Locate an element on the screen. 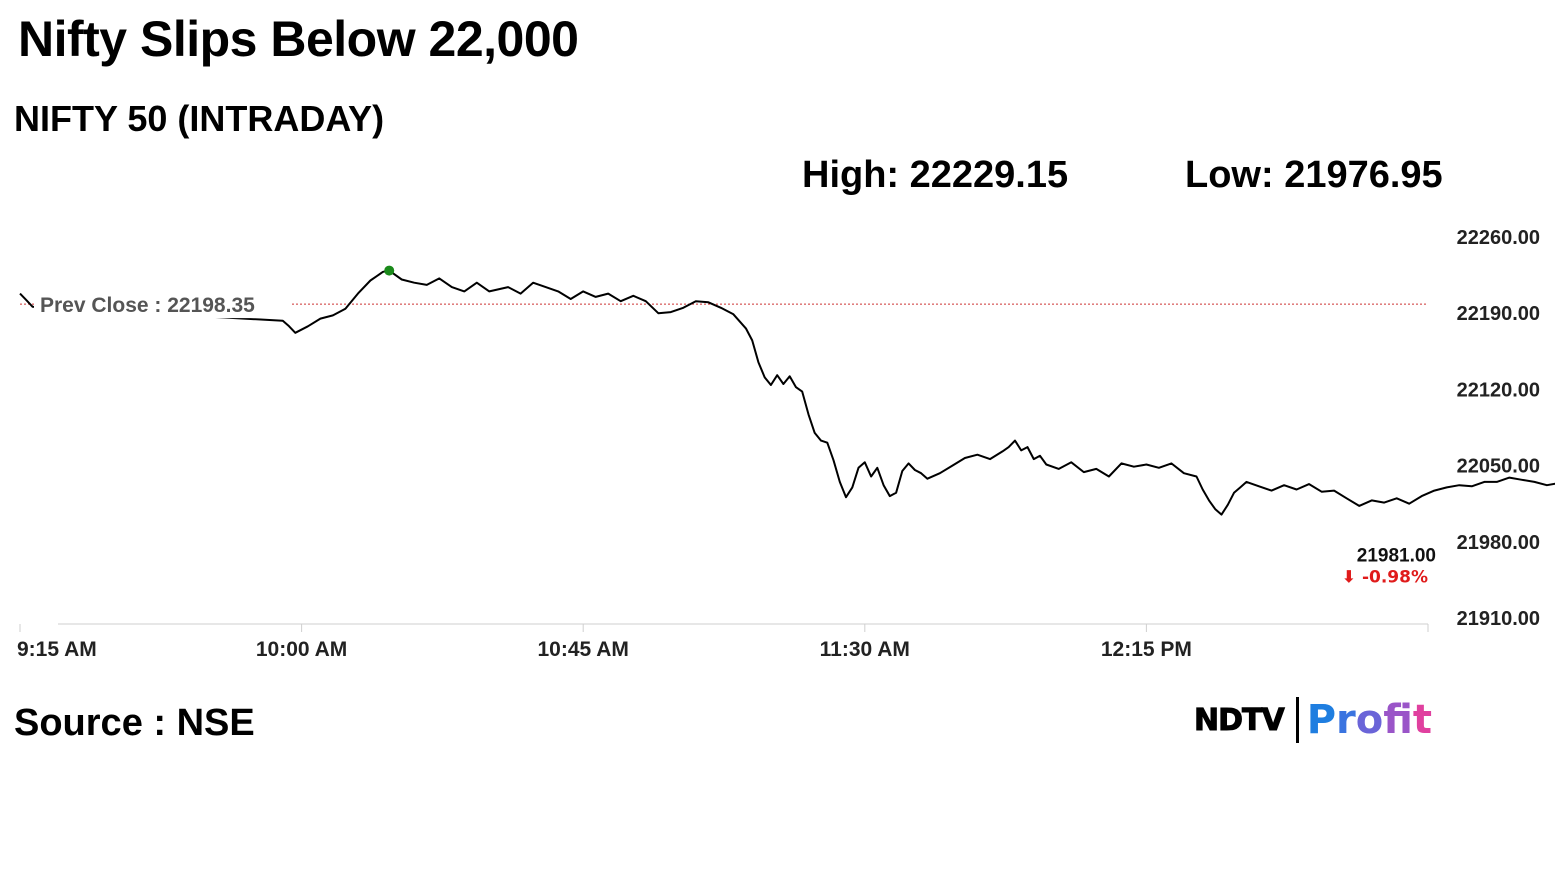 Image resolution: width=1555 pixels, height=874 pixels. logo-ndtv-text: NDTV is located at coordinates (1240, 720).